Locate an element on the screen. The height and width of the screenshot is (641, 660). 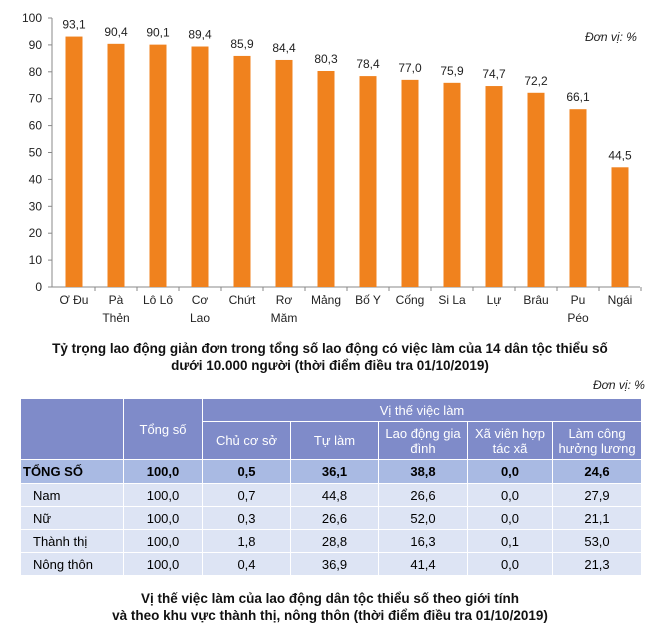
bar-value-label: 72,2 is located at coordinates (536, 81).